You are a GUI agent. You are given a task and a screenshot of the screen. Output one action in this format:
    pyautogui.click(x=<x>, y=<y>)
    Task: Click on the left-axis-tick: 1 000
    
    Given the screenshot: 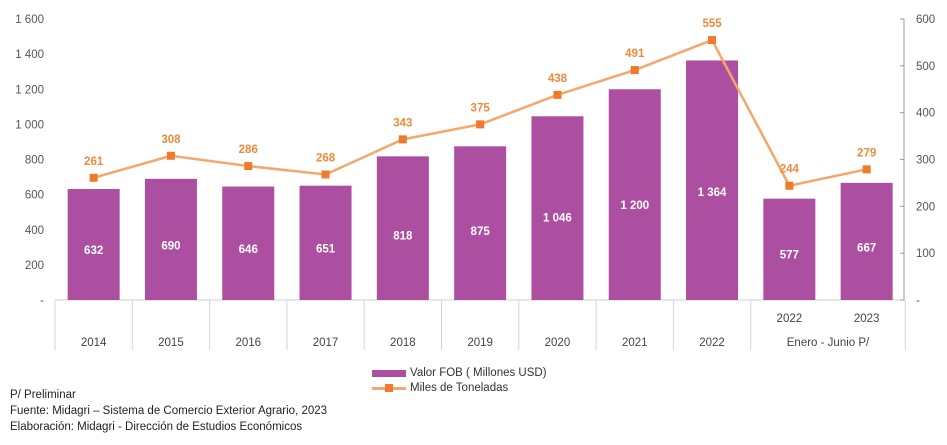 What is the action you would take?
    pyautogui.click(x=29, y=125)
    